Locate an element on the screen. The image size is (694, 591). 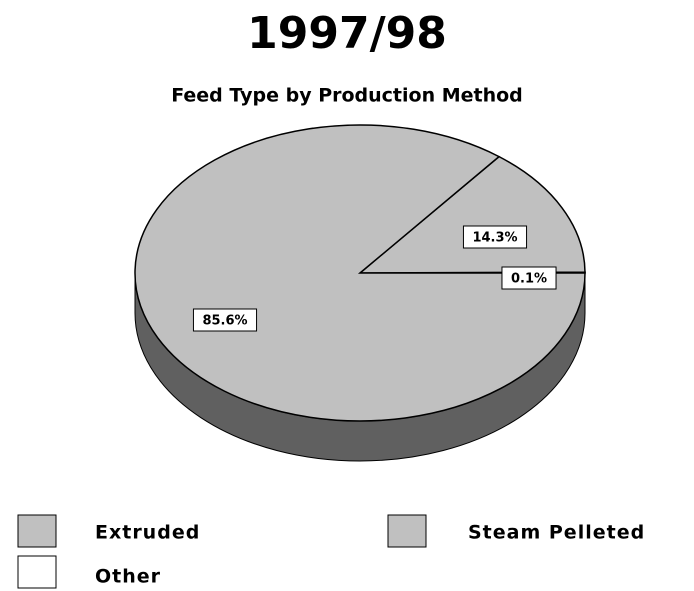
data-label: 0.1% is located at coordinates (529, 279).